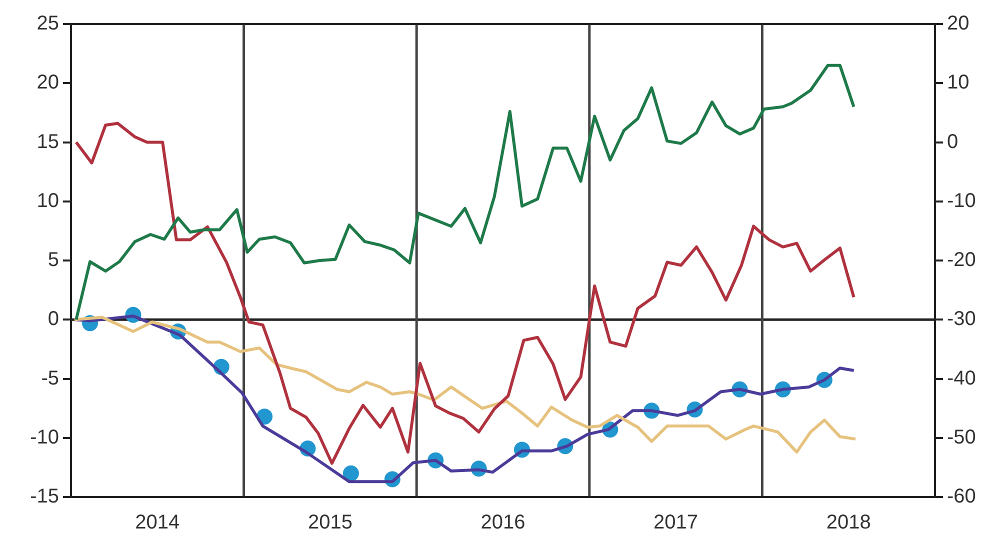 Image resolution: width=992 pixels, height=558 pixels. I want to click on y-tick-label: 15, so click(47, 141).